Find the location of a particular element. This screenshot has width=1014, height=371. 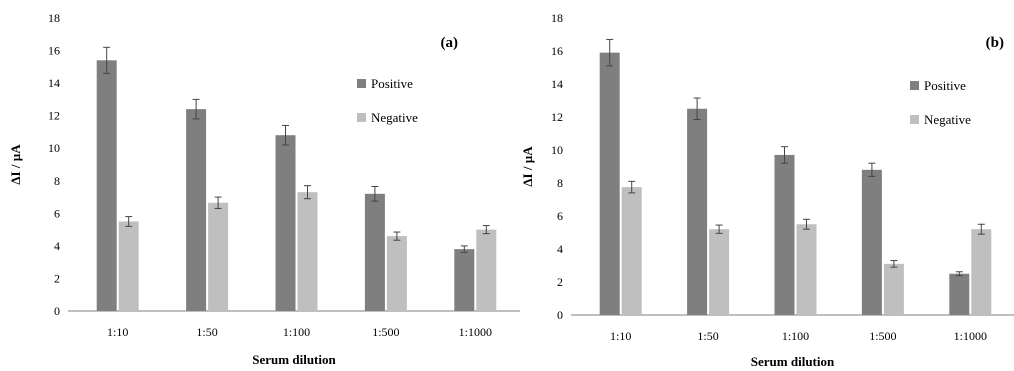

panel-label: (a) is located at coordinates (450, 43).